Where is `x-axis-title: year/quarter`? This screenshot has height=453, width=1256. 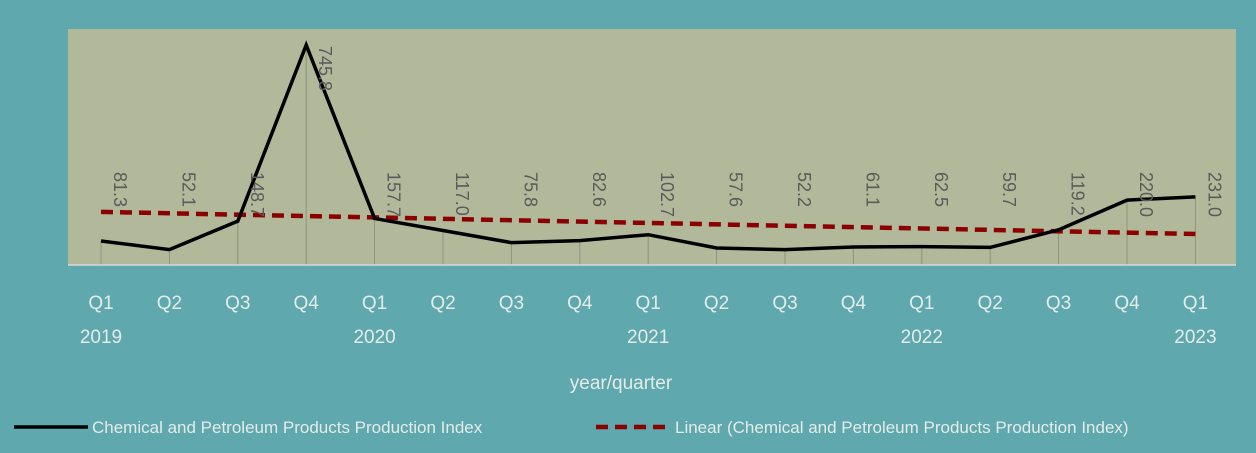 x-axis-title: year/quarter is located at coordinates (621, 383).